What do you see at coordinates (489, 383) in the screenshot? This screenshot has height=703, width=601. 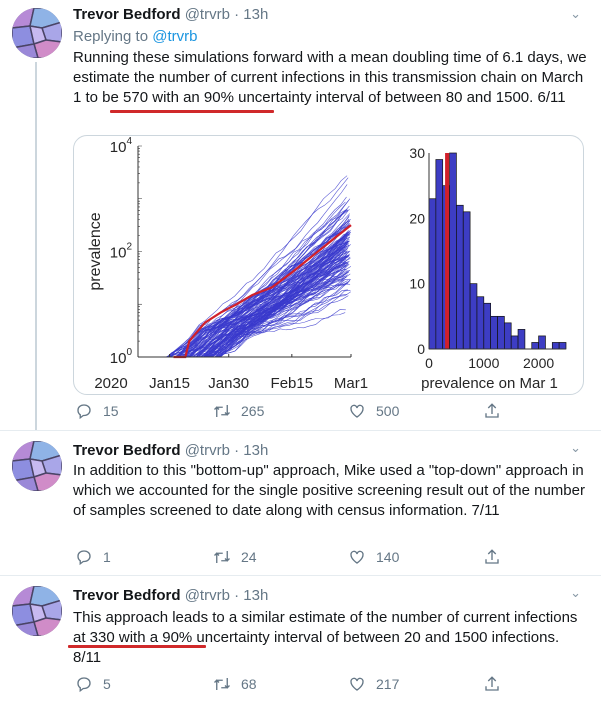 I see `x-axis-label: prevalence on Mar 1` at bounding box center [489, 383].